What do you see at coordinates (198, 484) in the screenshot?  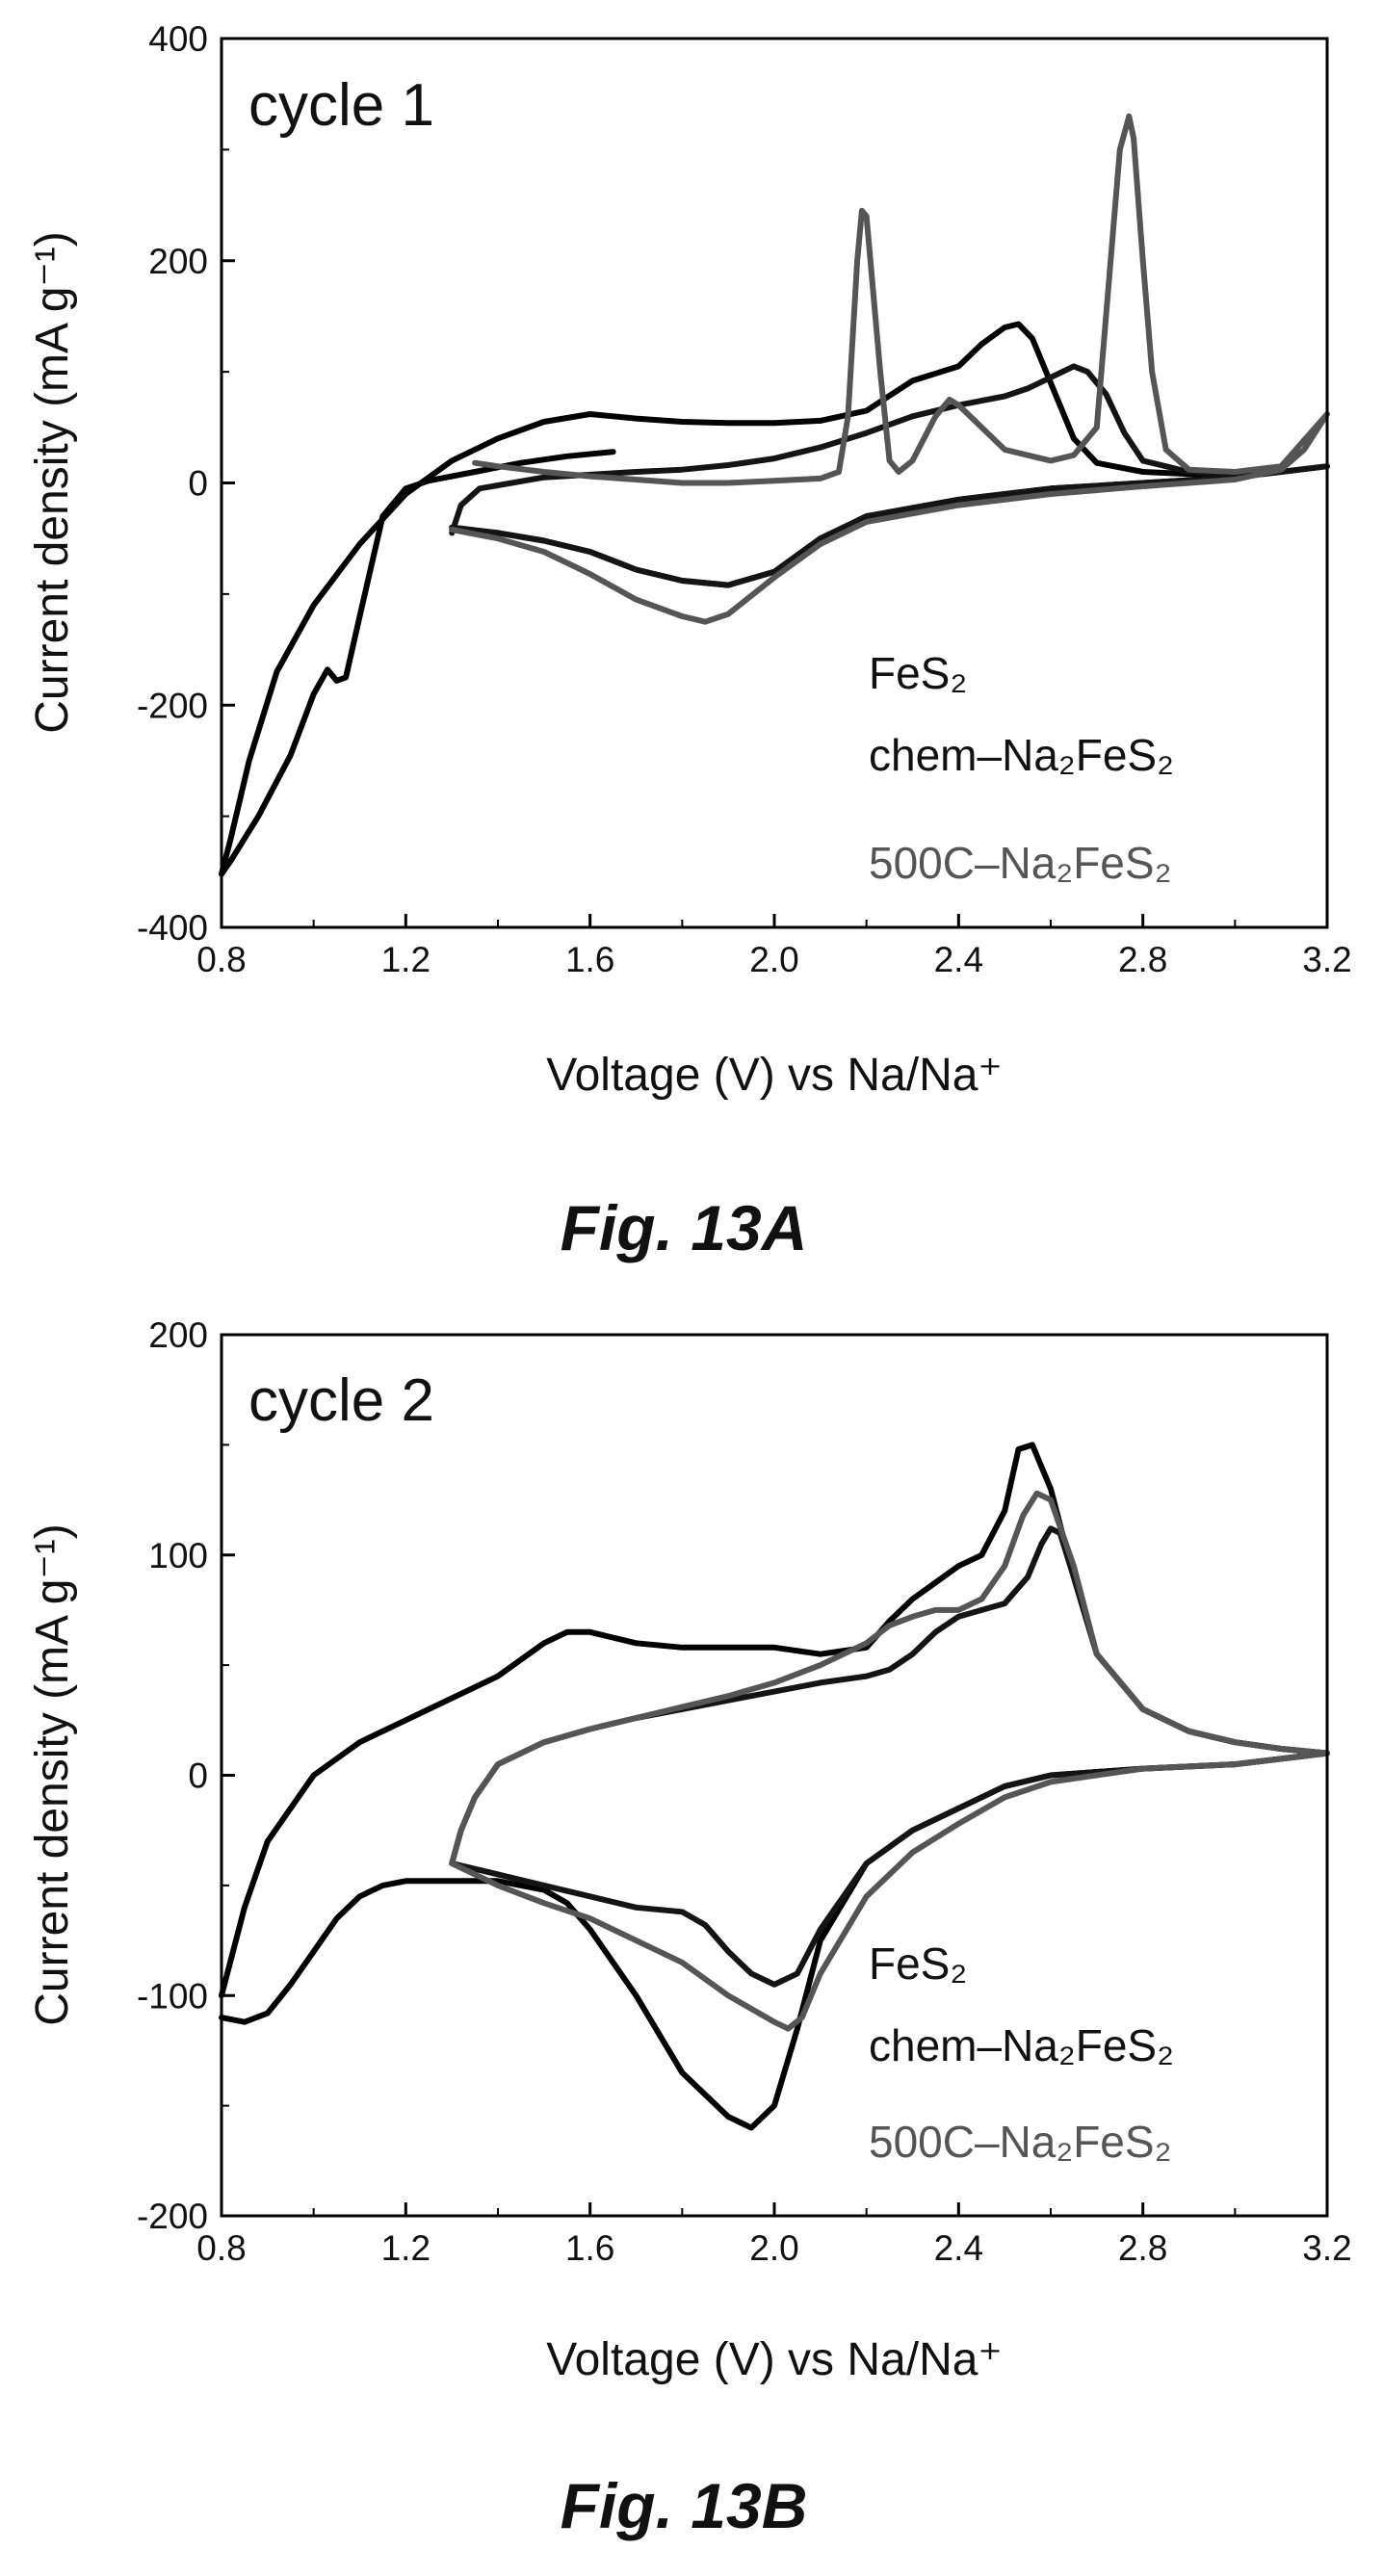 I see `y-tick-label-a-2: 0` at bounding box center [198, 484].